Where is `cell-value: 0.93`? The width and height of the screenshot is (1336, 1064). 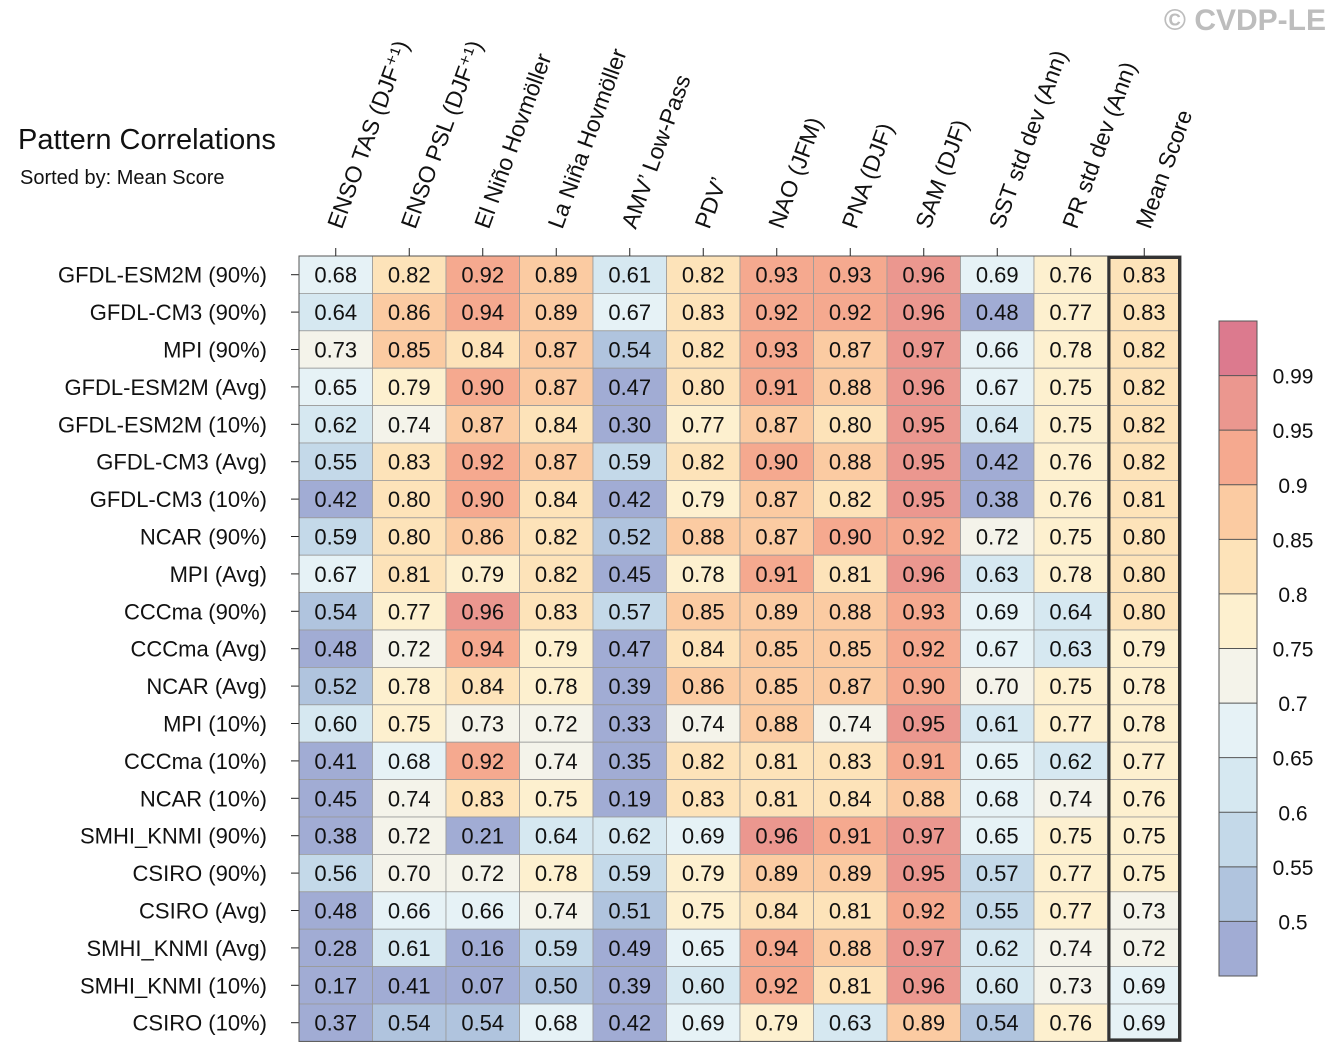
cell-value: 0.93 is located at coordinates (850, 275).